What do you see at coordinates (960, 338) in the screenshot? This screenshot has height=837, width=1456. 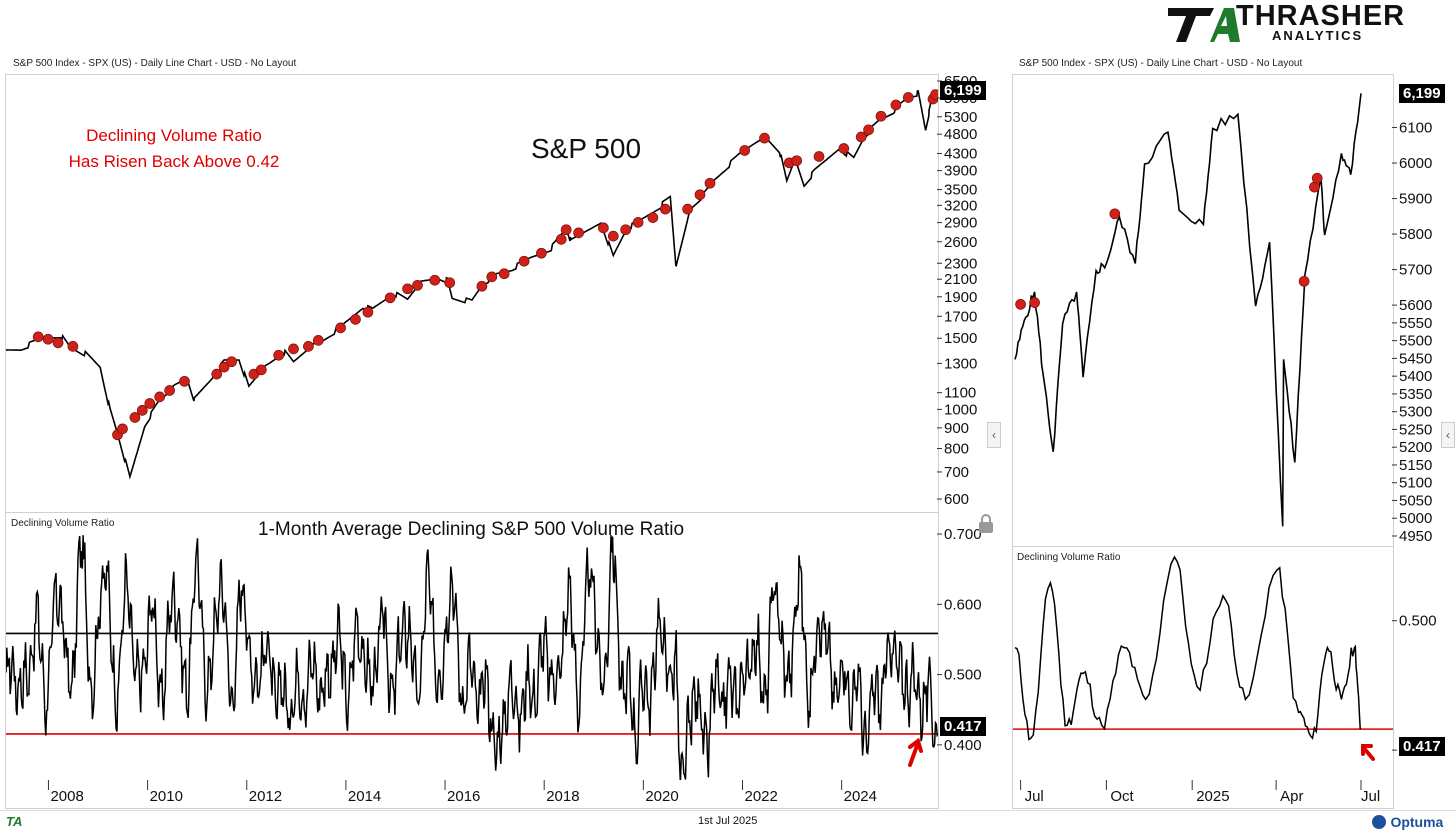 I see `y-tick-label: 1500` at bounding box center [960, 338].